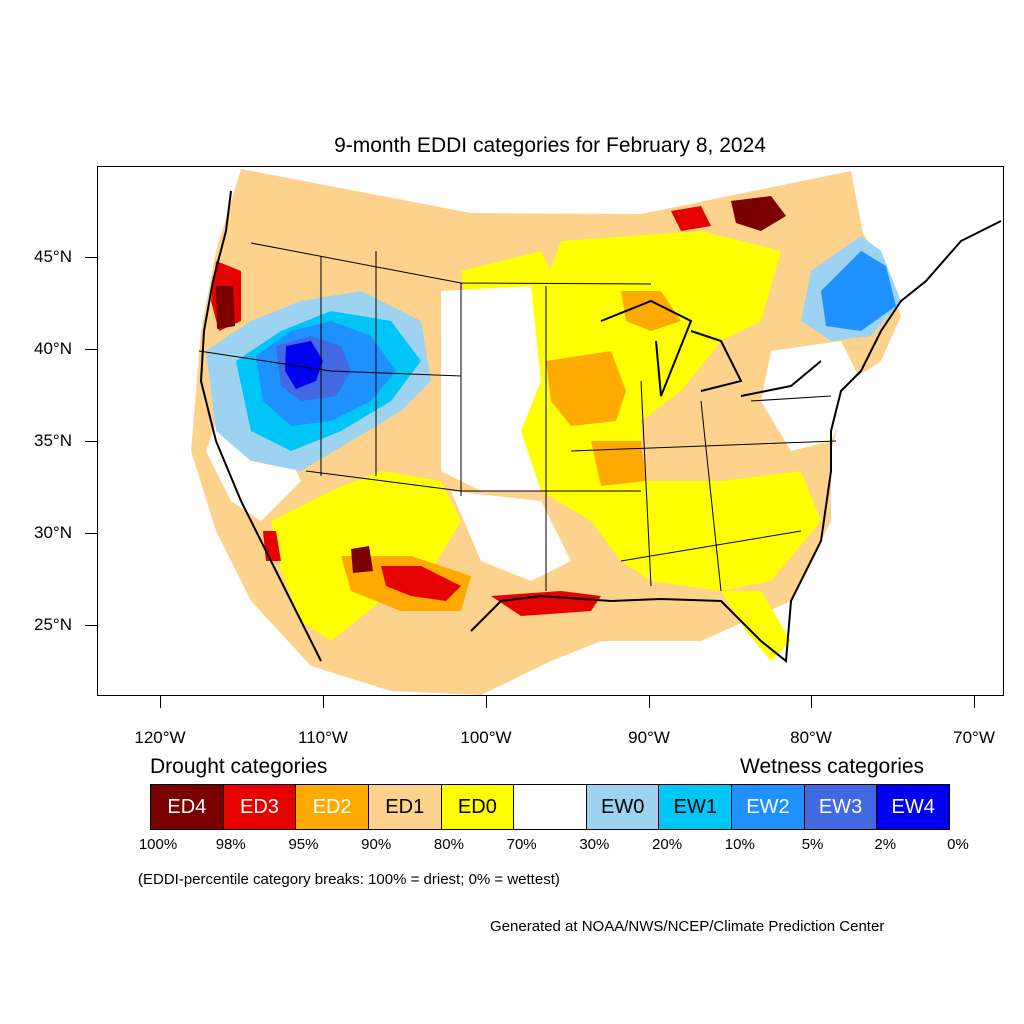 The image size is (1024, 1024). I want to click on wetness-heading: Wetness categories, so click(832, 766).